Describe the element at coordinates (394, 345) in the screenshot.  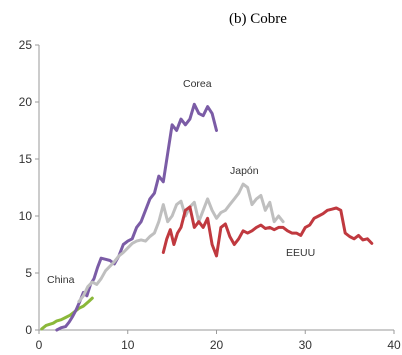
I see `x-tick-label: 40` at that location.